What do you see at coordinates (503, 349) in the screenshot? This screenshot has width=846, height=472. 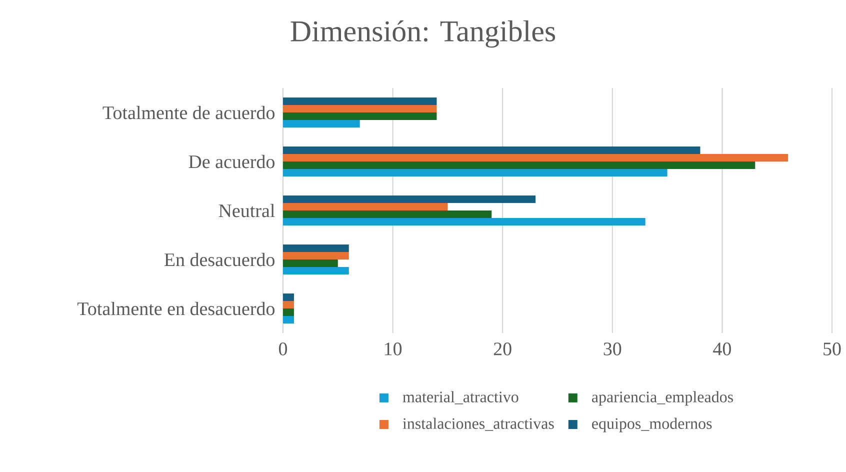 I see `x-tick-label: 20` at bounding box center [503, 349].